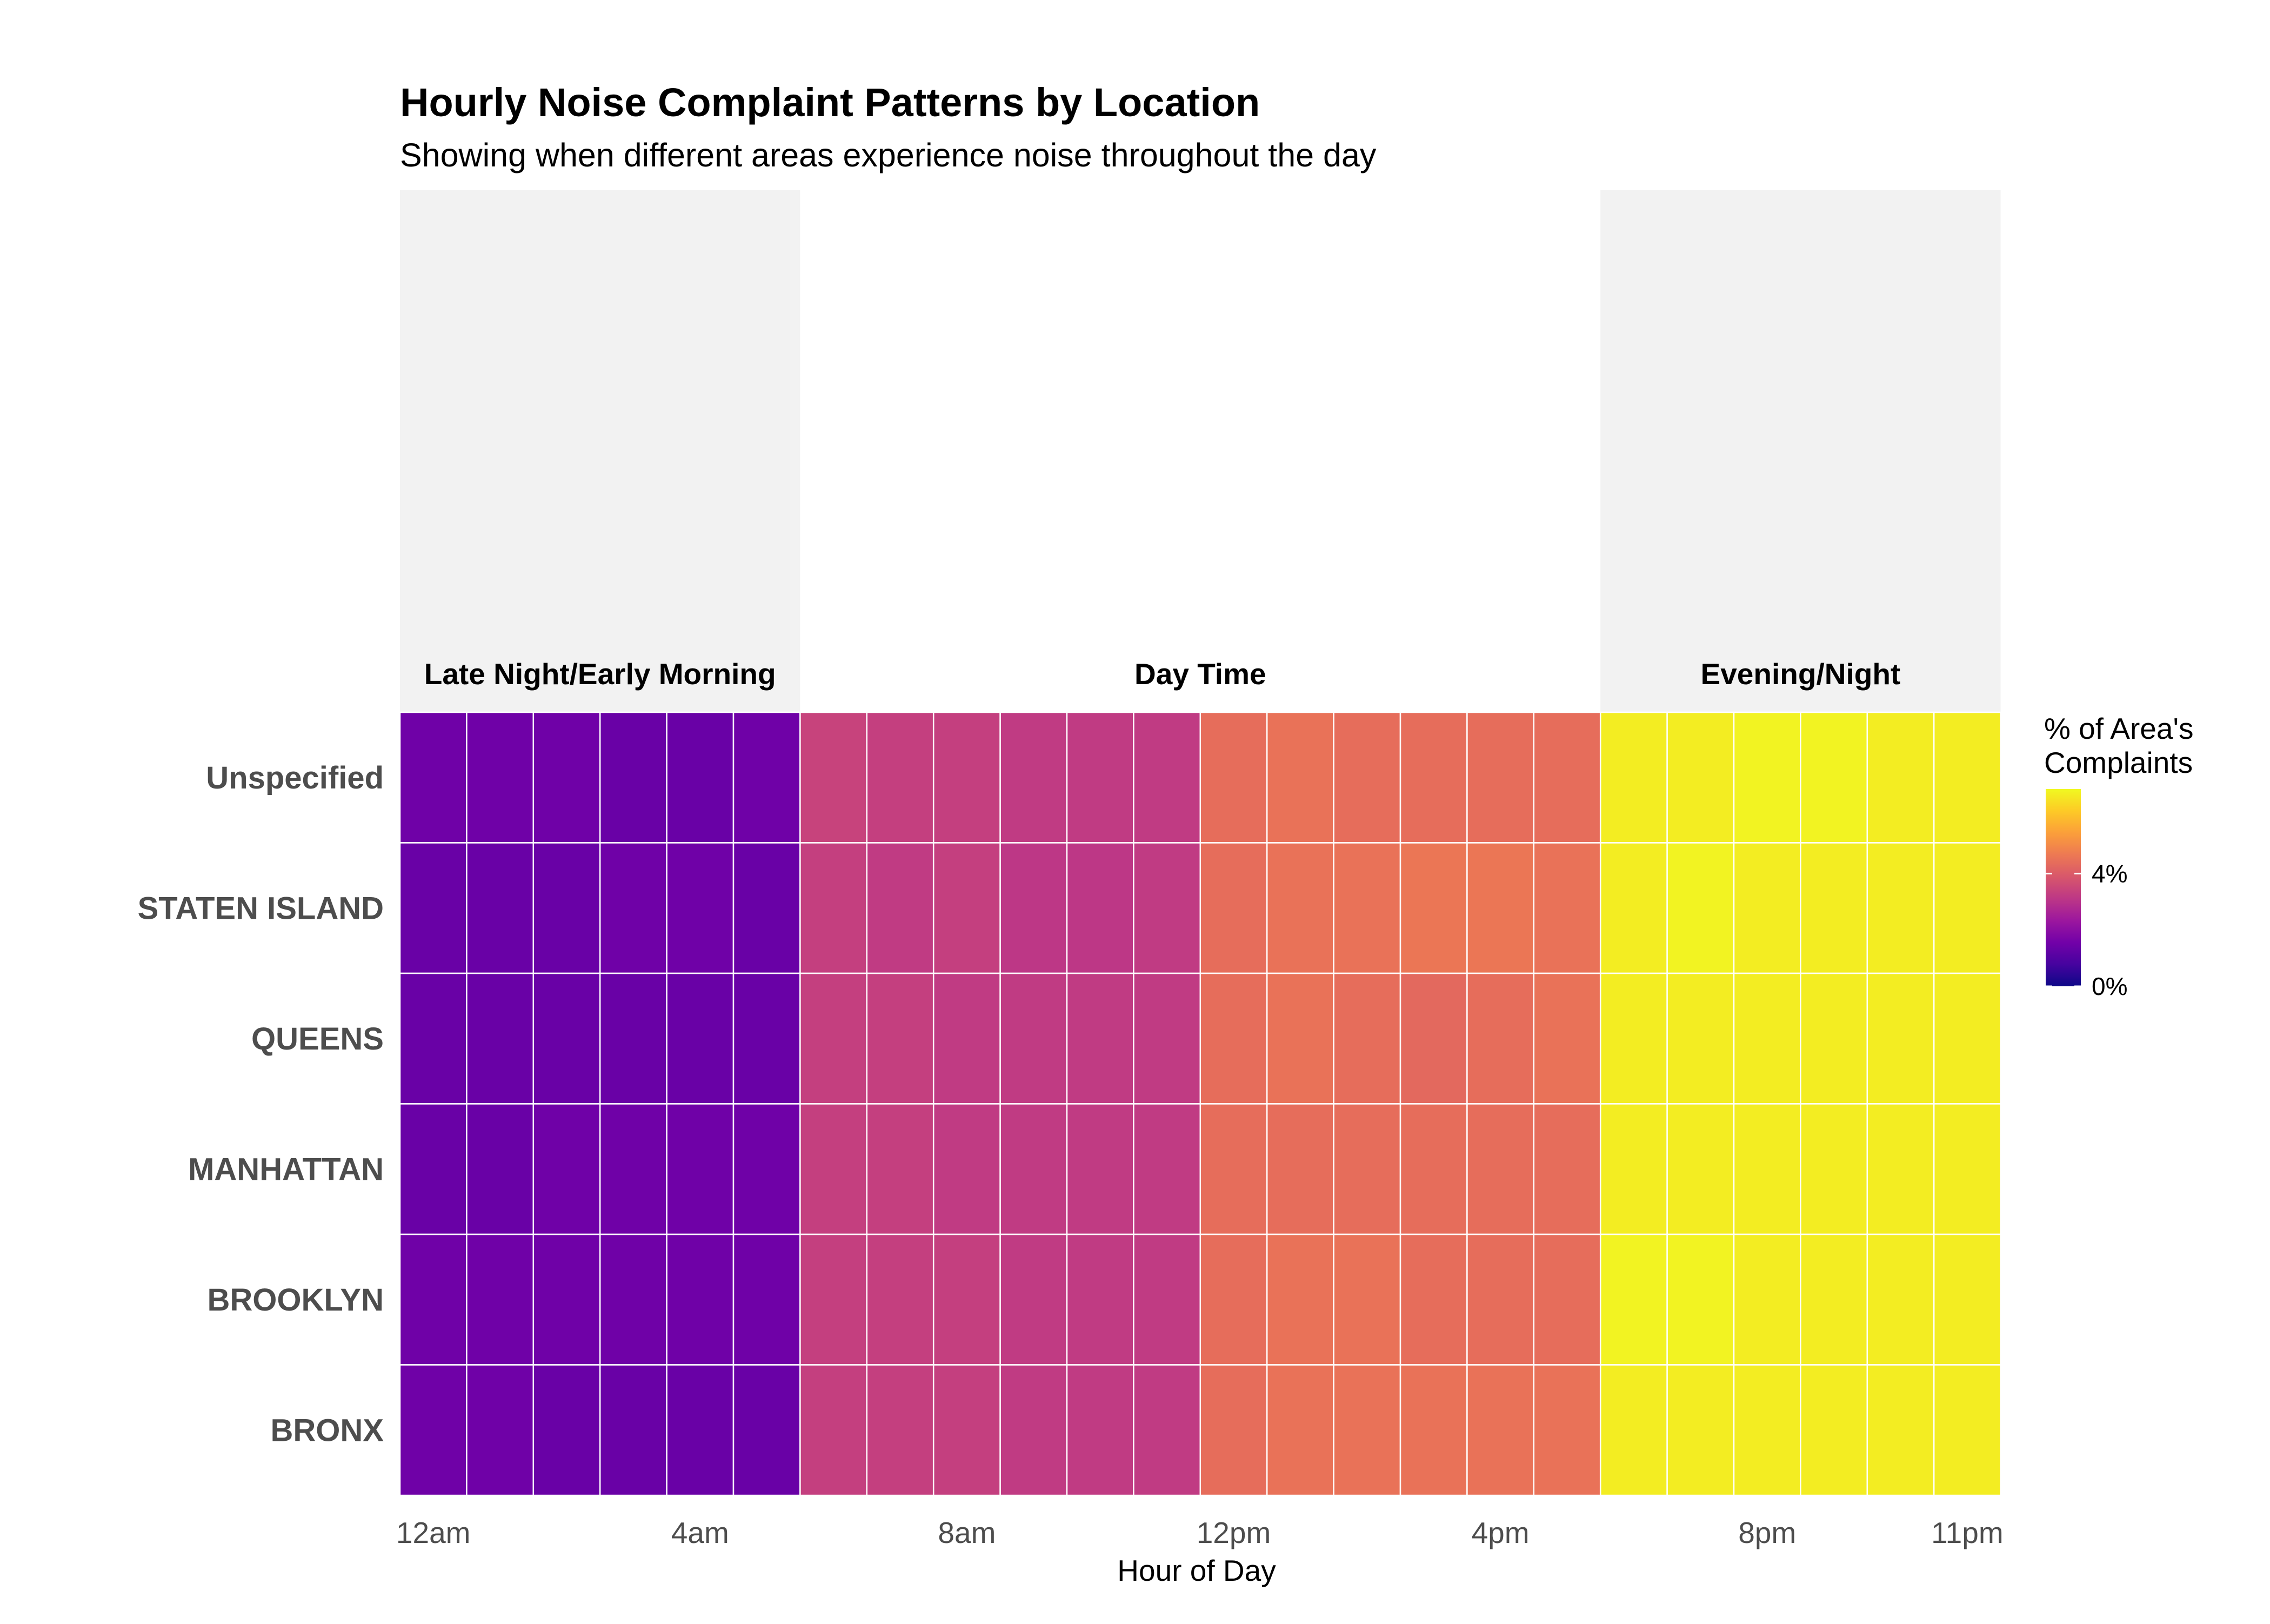  What do you see at coordinates (1501, 1533) in the screenshot?
I see `x-tick-label-4pm: 4pm` at bounding box center [1501, 1533].